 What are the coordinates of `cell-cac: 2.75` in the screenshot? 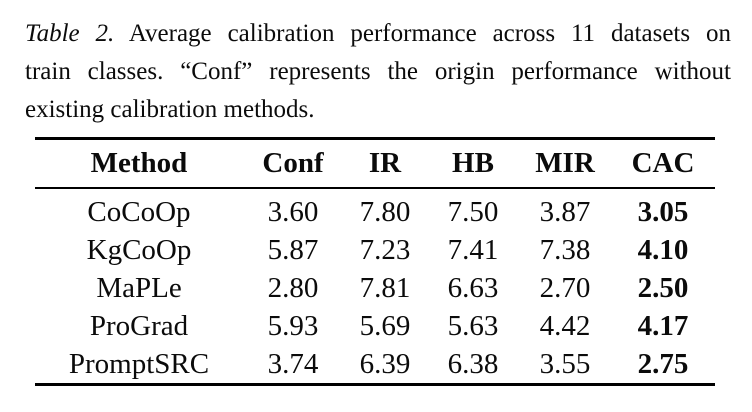 It's located at (663, 363).